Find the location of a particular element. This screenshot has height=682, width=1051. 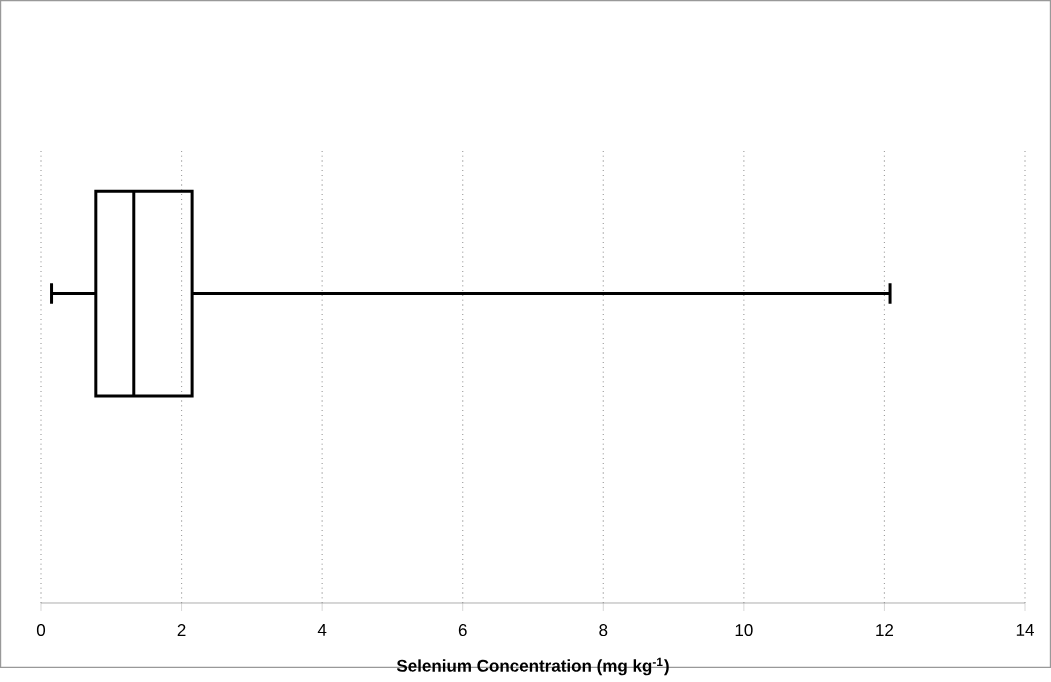

x-tick-label: 14 is located at coordinates (1025, 630).